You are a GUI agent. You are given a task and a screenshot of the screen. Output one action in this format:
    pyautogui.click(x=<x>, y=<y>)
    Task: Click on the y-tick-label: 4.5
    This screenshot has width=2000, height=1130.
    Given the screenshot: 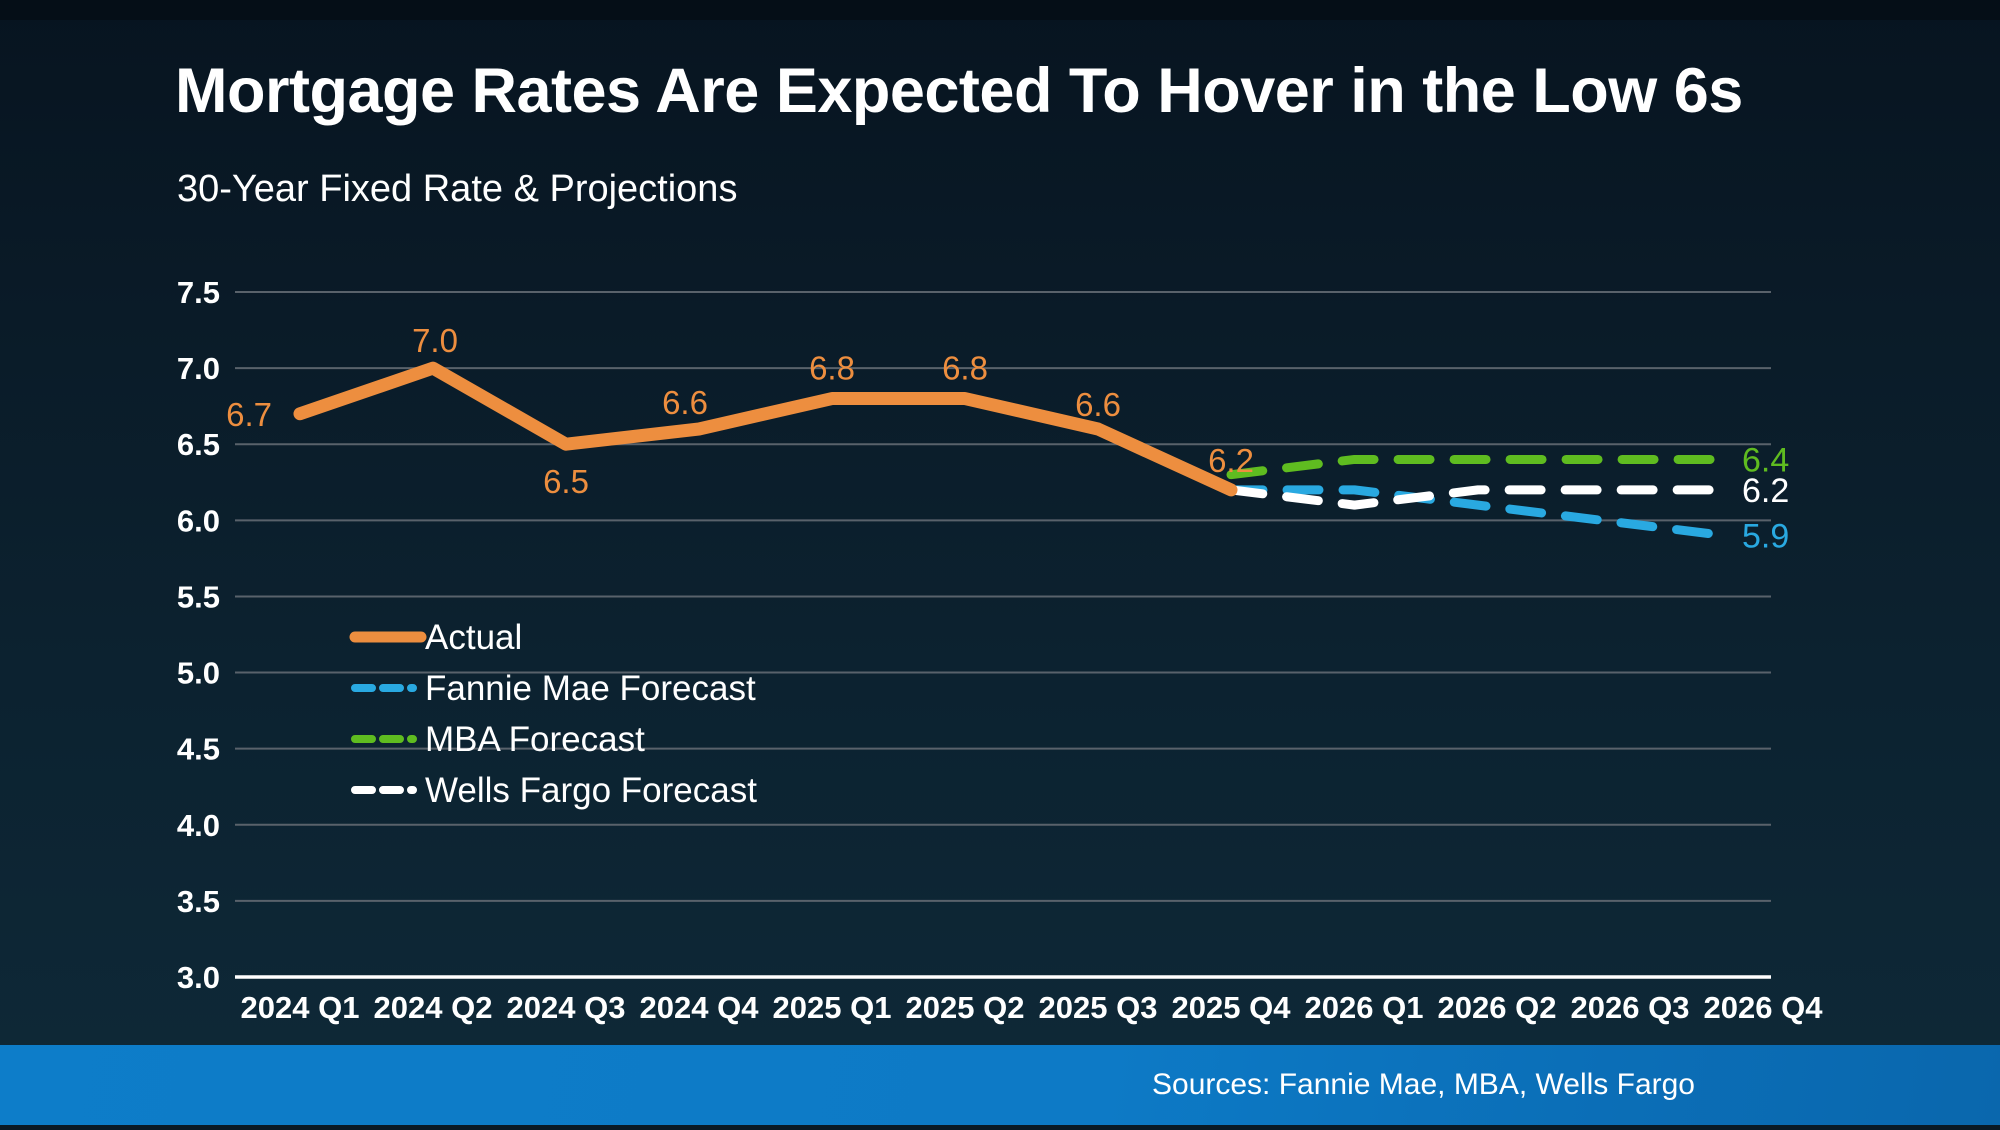 What is the action you would take?
    pyautogui.click(x=198, y=749)
    